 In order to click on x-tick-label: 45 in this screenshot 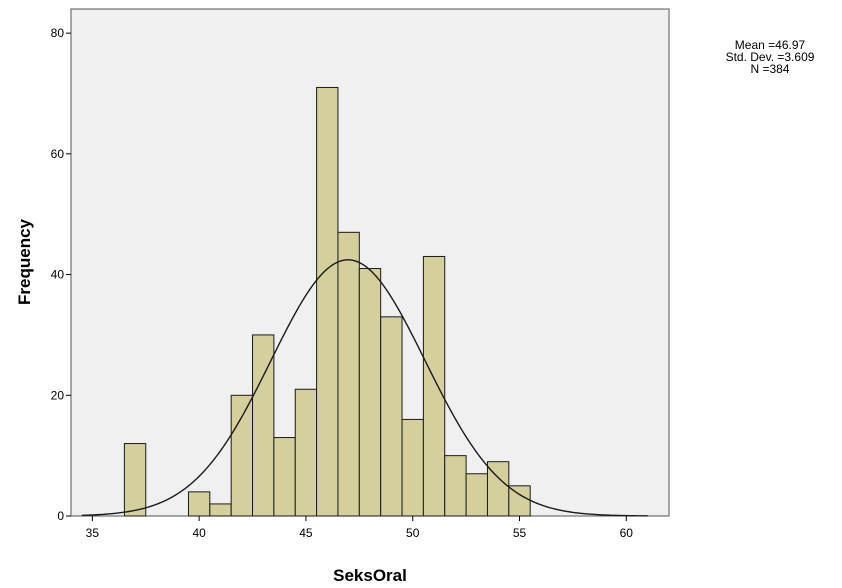, I will do `click(306, 533)`.